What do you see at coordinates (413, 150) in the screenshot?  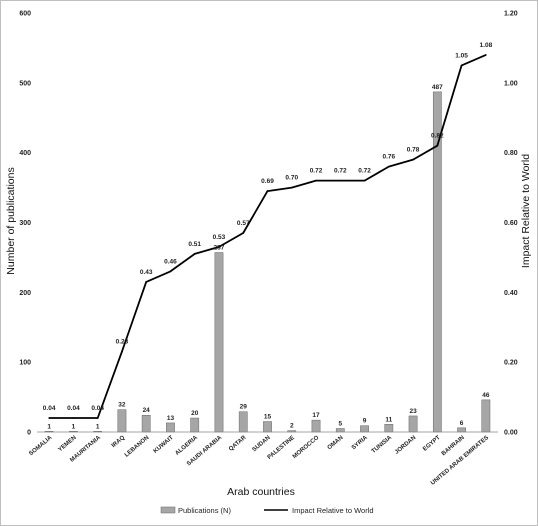 I see `impact-value-label: 0.78` at bounding box center [413, 150].